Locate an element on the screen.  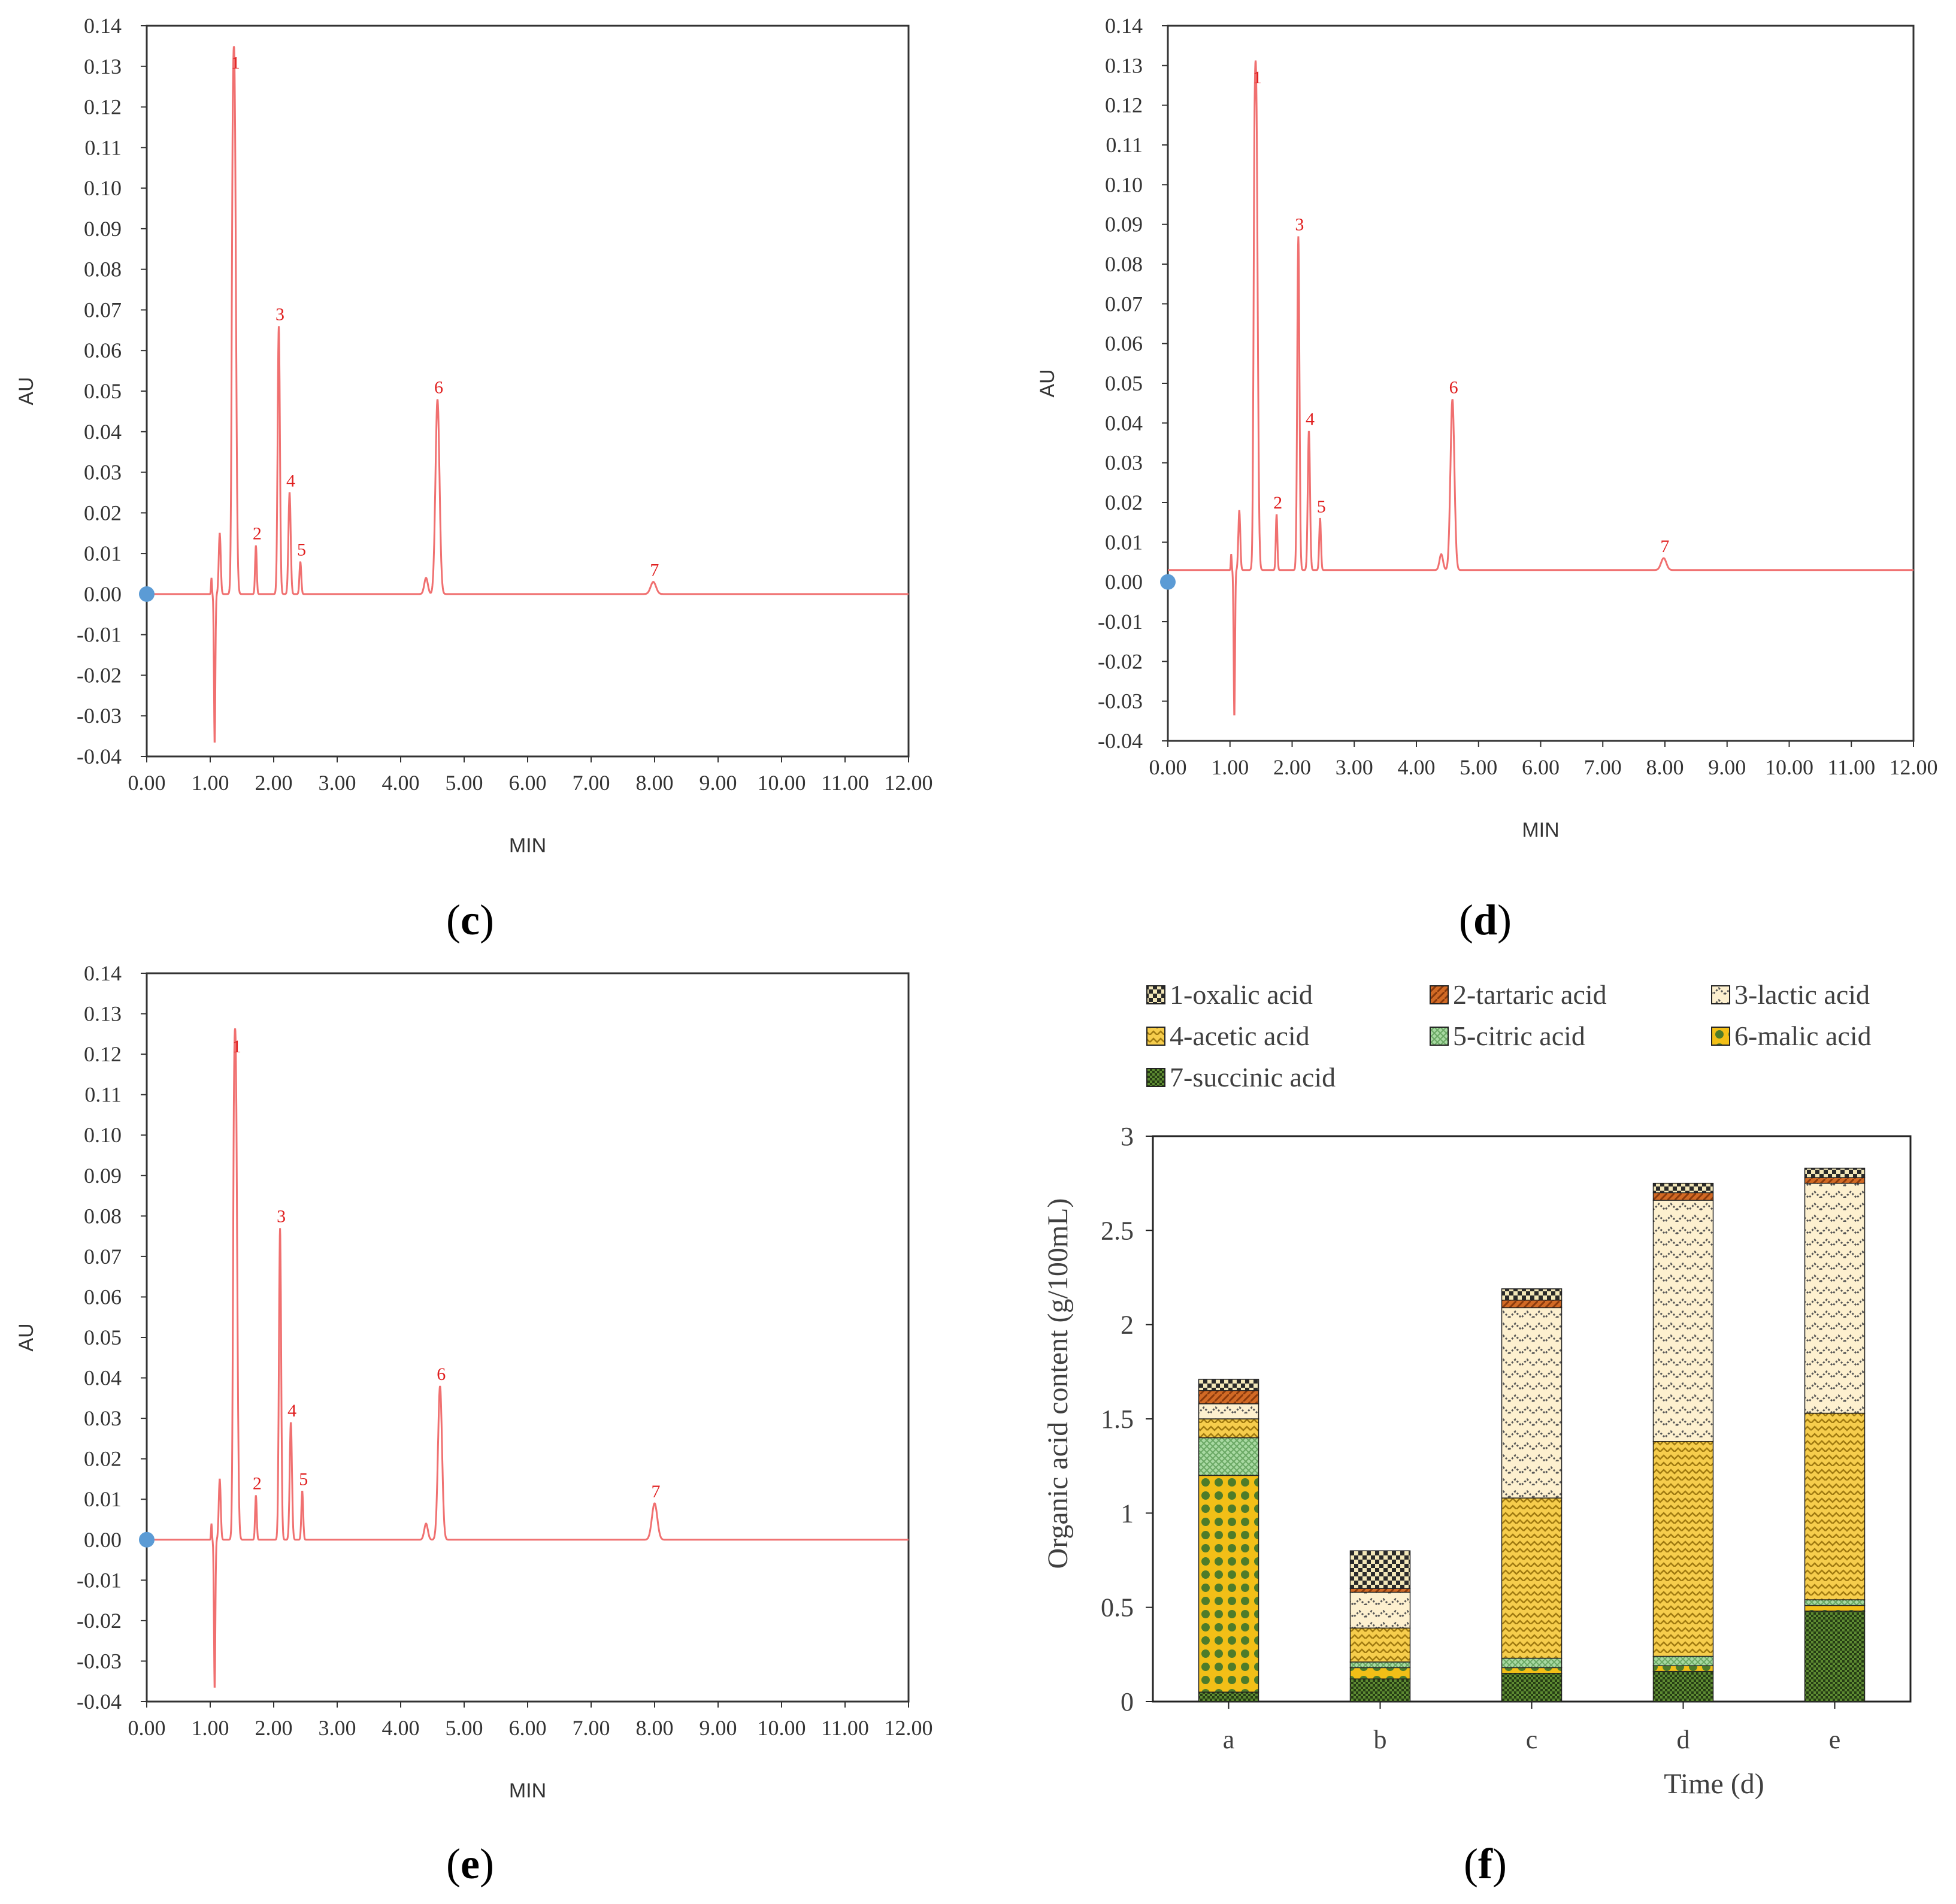
chromatogram-trace is located at coordinates (528, 394).